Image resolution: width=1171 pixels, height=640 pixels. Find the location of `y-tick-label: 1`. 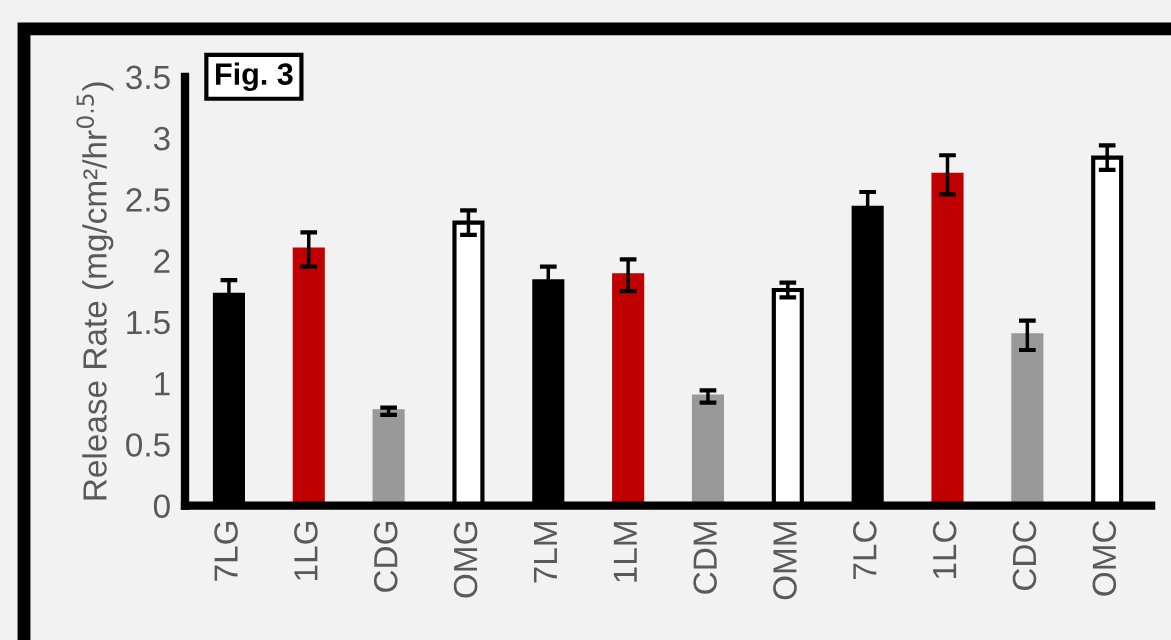

y-tick-label: 1 is located at coordinates (162, 384).